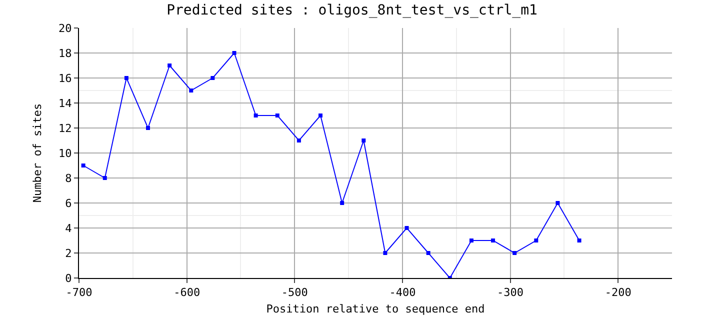  Describe the element at coordinates (68, 178) in the screenshot. I see `y-tick-label: 8` at that location.